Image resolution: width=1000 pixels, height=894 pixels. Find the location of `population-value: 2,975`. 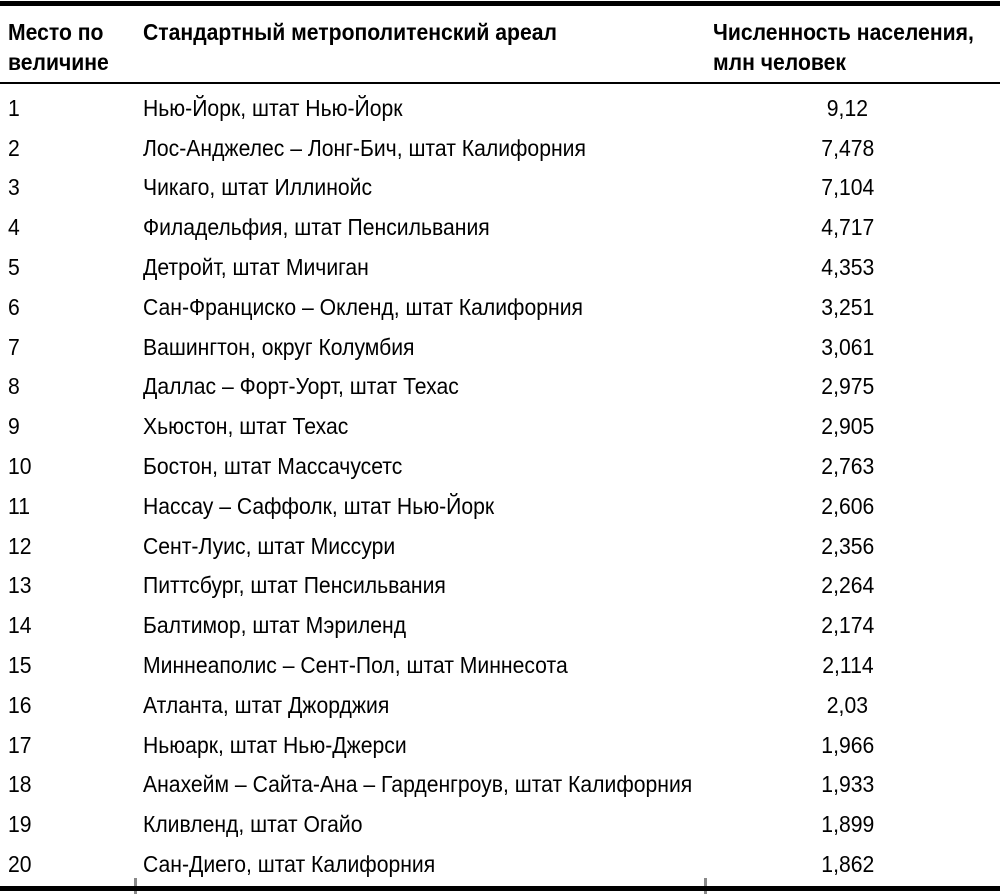

population-value: 2,975 is located at coordinates (847, 386).